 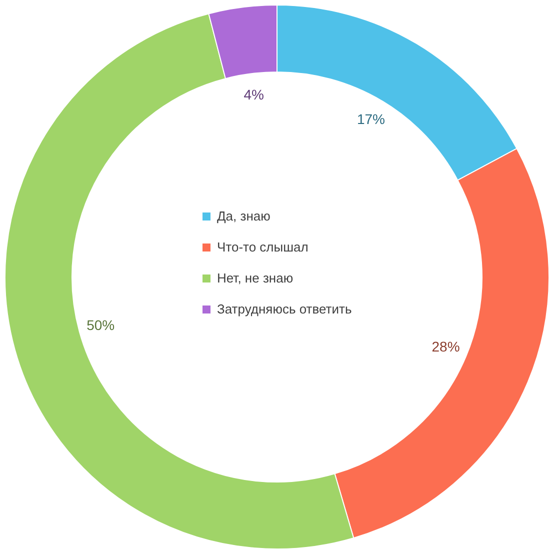 I want to click on data-label: 28%, so click(x=446, y=346).